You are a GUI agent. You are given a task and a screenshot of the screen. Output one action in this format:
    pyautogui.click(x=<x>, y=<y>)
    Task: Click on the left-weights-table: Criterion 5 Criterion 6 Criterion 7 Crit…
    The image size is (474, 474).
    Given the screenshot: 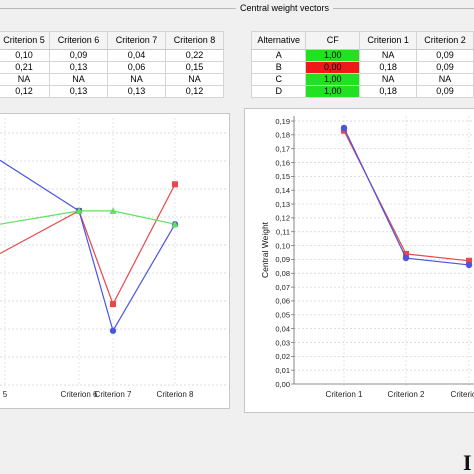 What is the action you would take?
    pyautogui.click(x=112, y=64)
    